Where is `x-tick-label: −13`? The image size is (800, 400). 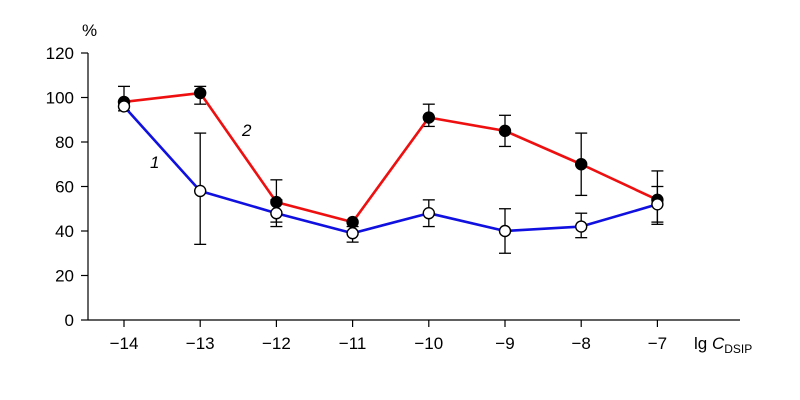
x-tick-label: −13 is located at coordinates (200, 343).